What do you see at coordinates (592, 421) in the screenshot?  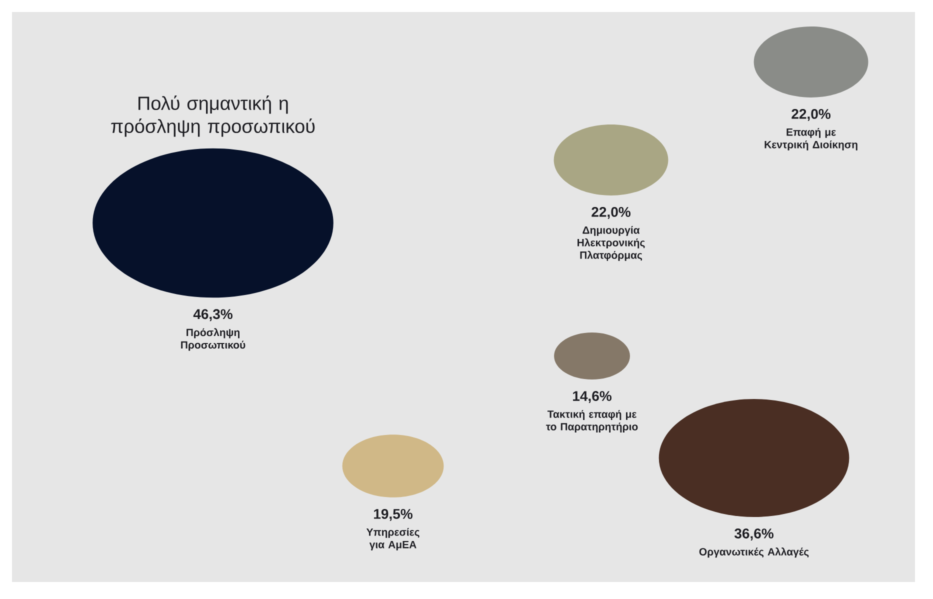 I see `category-label: Τακτική επαφή με το Παρατηρητήριο` at bounding box center [592, 421].